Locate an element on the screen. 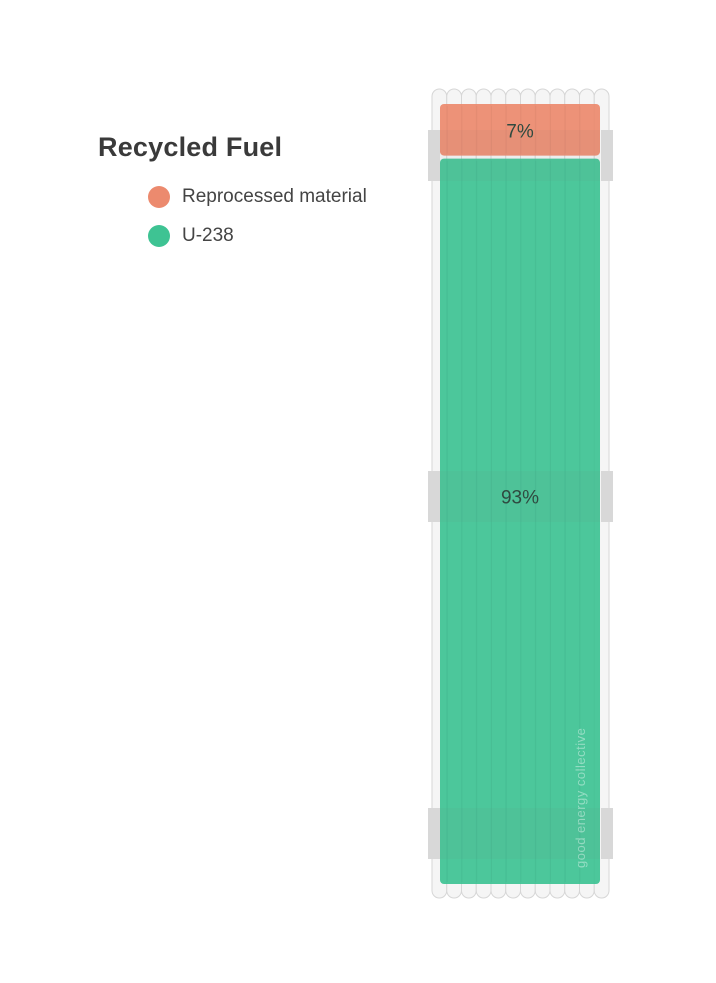  bar-label-reprocessed-material: 7% is located at coordinates (520, 132).